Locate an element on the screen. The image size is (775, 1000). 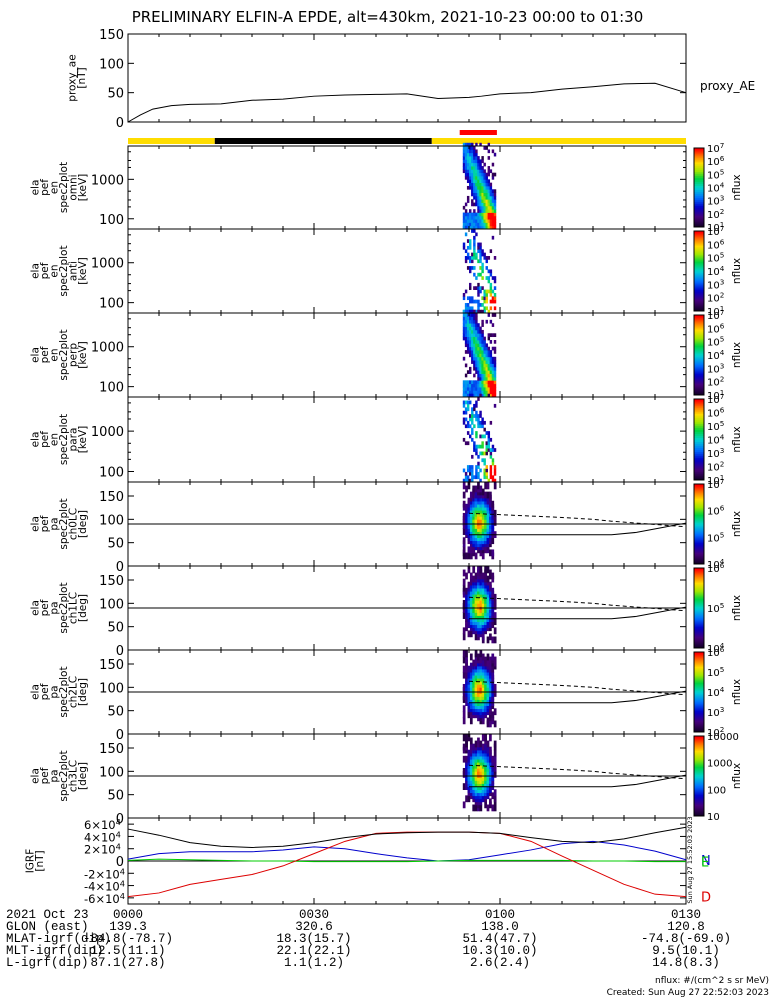
panel-ch0LC-ylabel: [deg] is located at coordinates (83, 524).